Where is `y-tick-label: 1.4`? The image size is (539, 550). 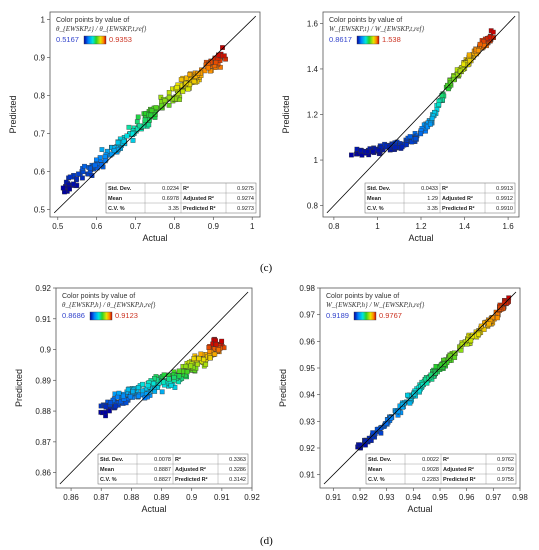 y-tick-label: 1.4 is located at coordinates (313, 69).